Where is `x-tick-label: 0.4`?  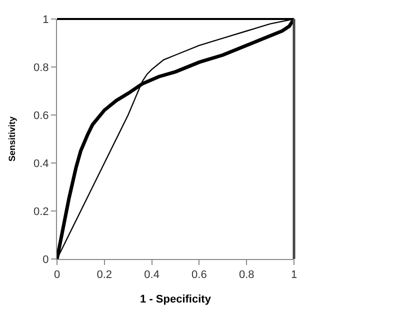
x-tick-label: 0.4 is located at coordinates (152, 275).